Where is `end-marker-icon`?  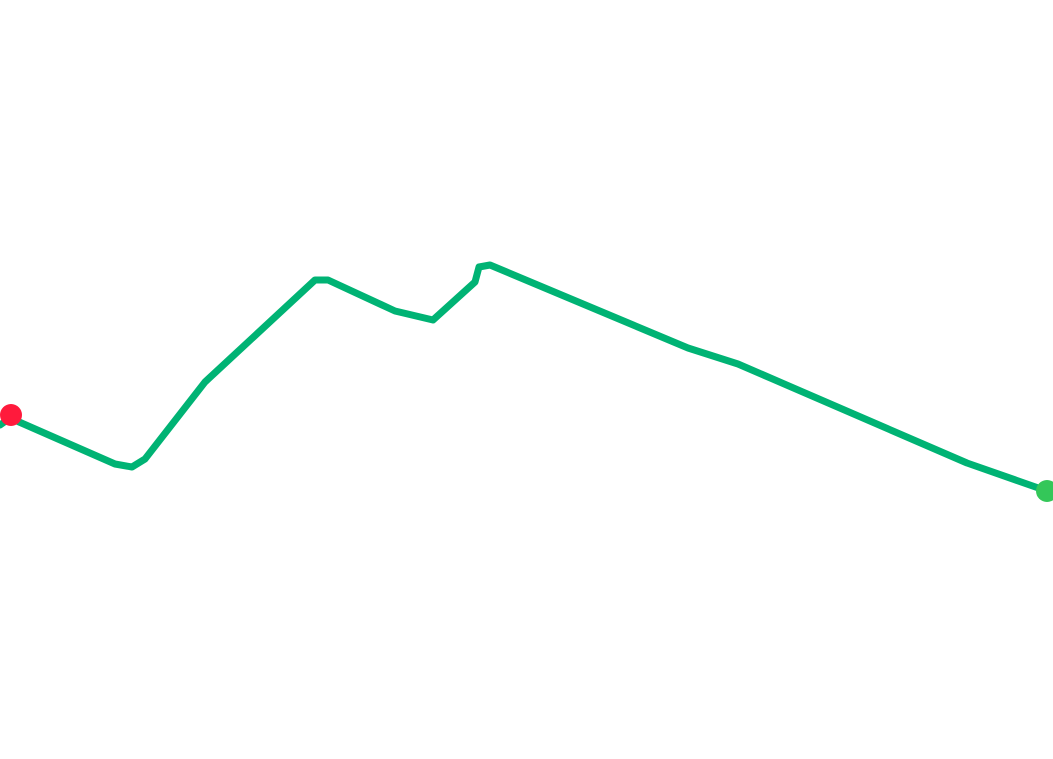
end-marker-icon is located at coordinates (1044, 491).